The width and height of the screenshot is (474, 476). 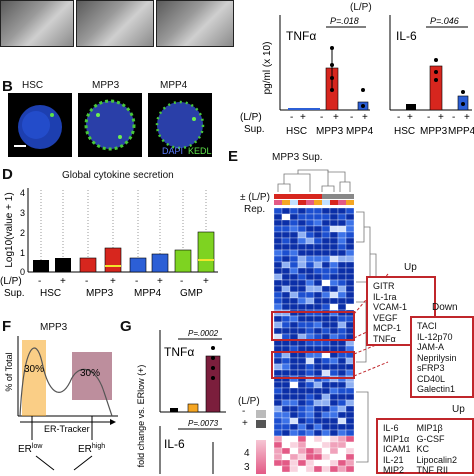 What do you see at coordinates (9, 229) in the screenshot?
I see `y-axis-label: Log10(value + 1)` at bounding box center [9, 229].